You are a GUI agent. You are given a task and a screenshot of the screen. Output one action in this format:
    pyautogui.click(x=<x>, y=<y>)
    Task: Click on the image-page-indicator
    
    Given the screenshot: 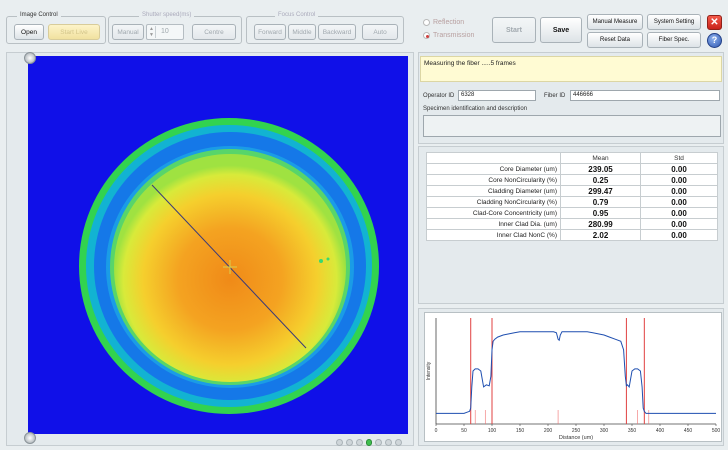 What is the action you would take?
    pyautogui.click(x=369, y=442)
    